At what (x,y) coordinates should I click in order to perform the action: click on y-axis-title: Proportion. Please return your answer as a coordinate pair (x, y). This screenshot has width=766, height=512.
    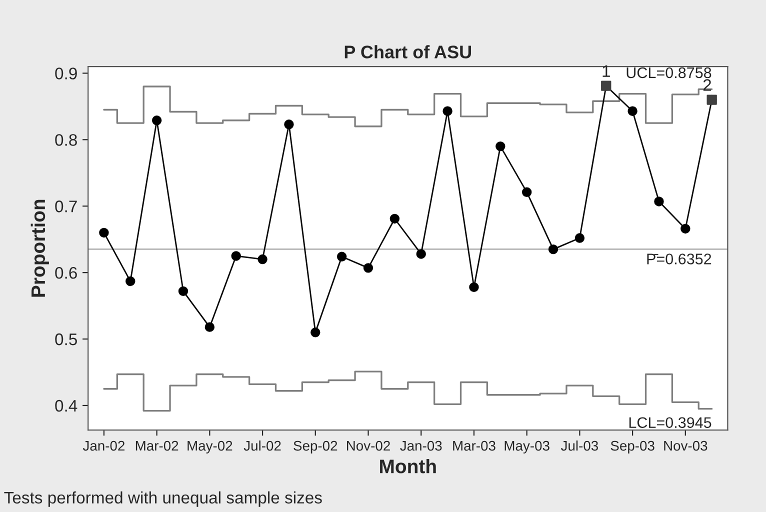
    Looking at the image, I should click on (39, 248).